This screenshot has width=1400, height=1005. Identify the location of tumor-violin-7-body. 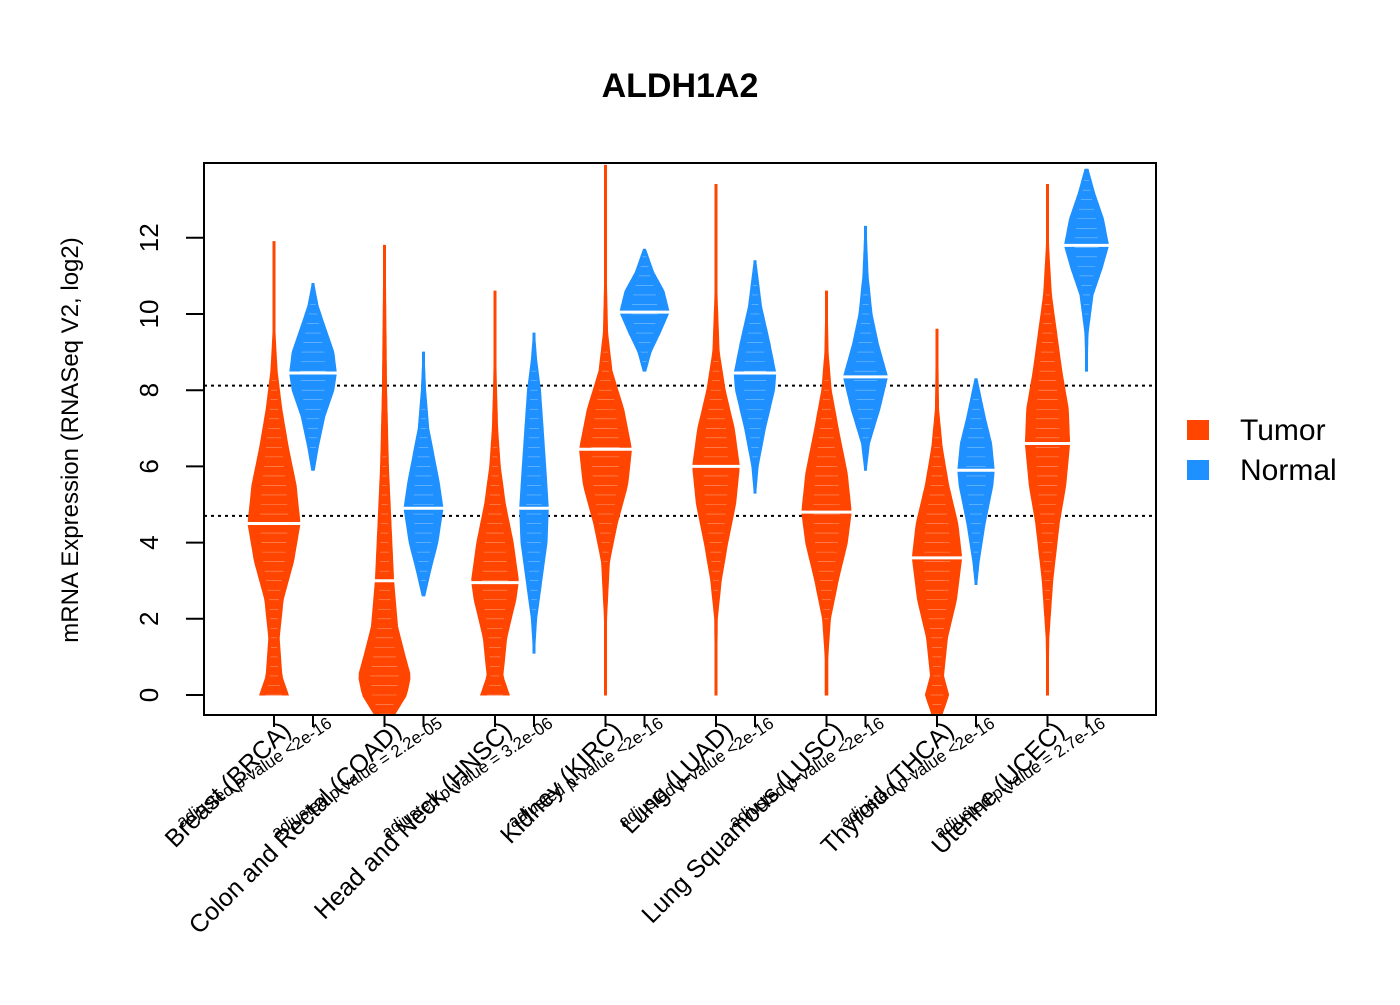
(937, 521).